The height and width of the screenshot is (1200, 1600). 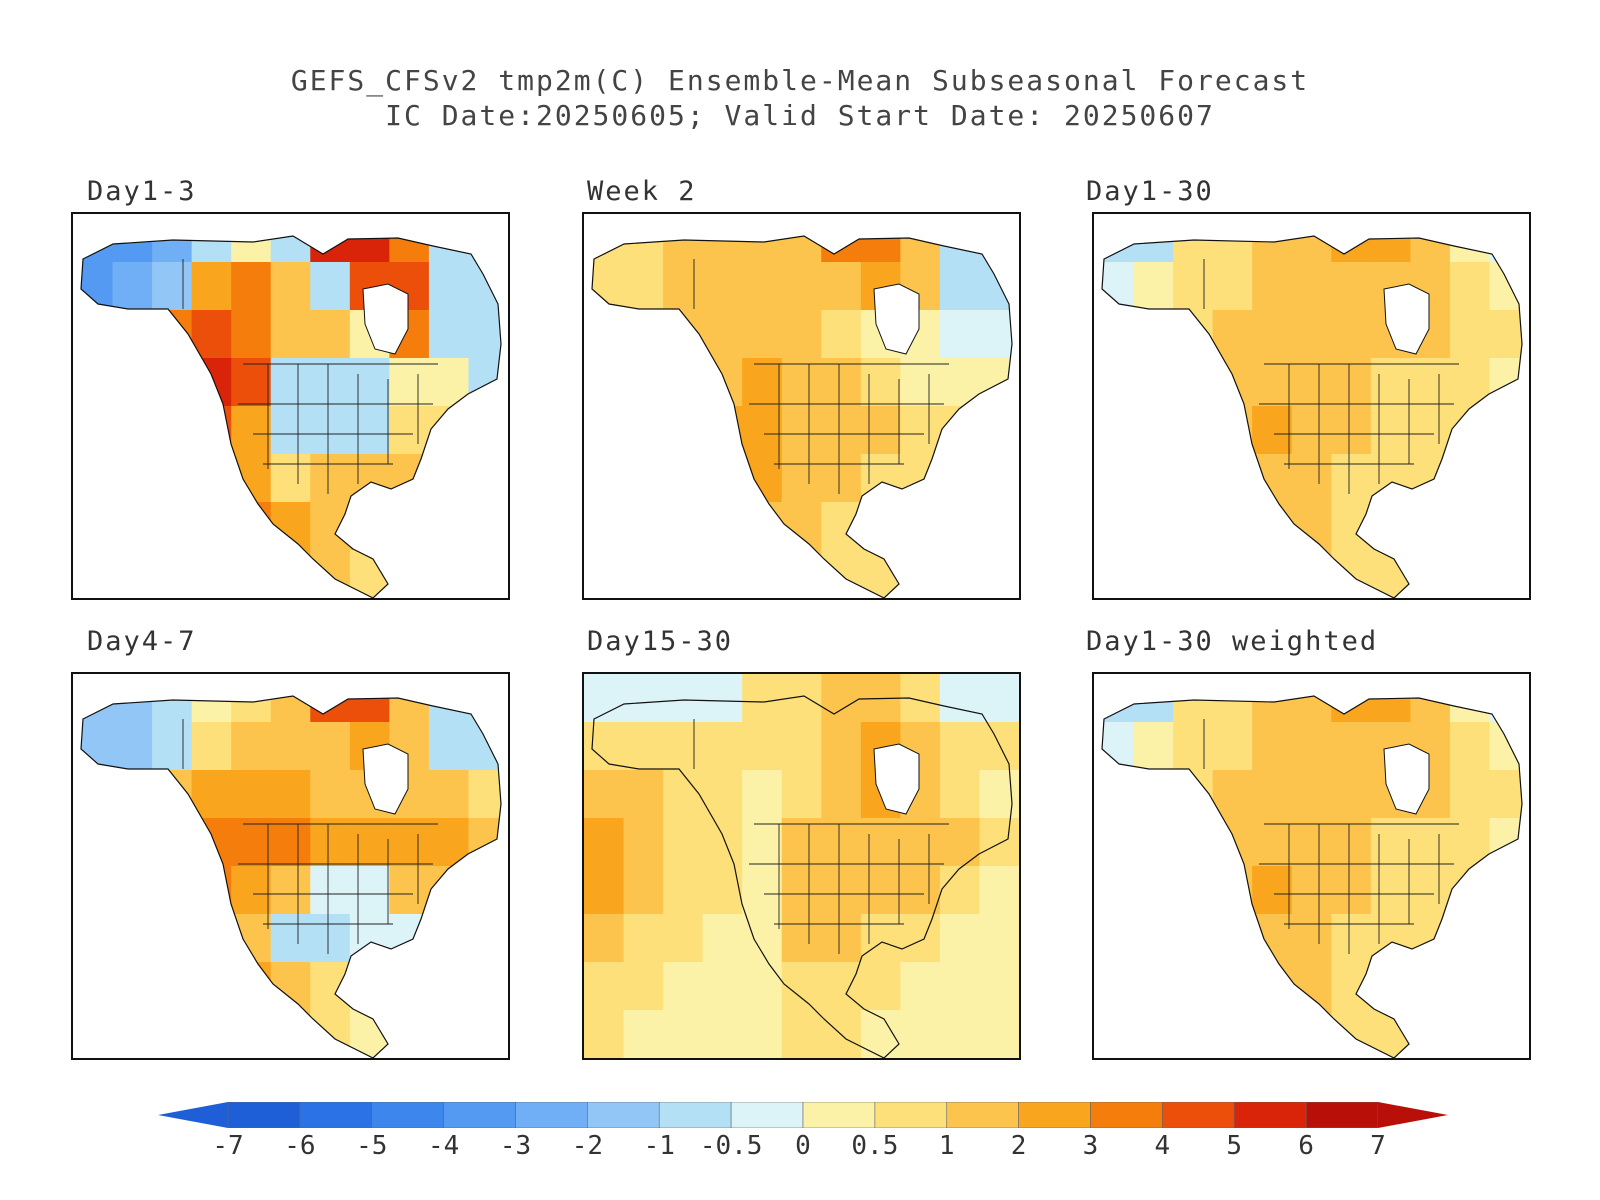 I want to click on colorbar-tick-label: 0.5, so click(x=875, y=1146).